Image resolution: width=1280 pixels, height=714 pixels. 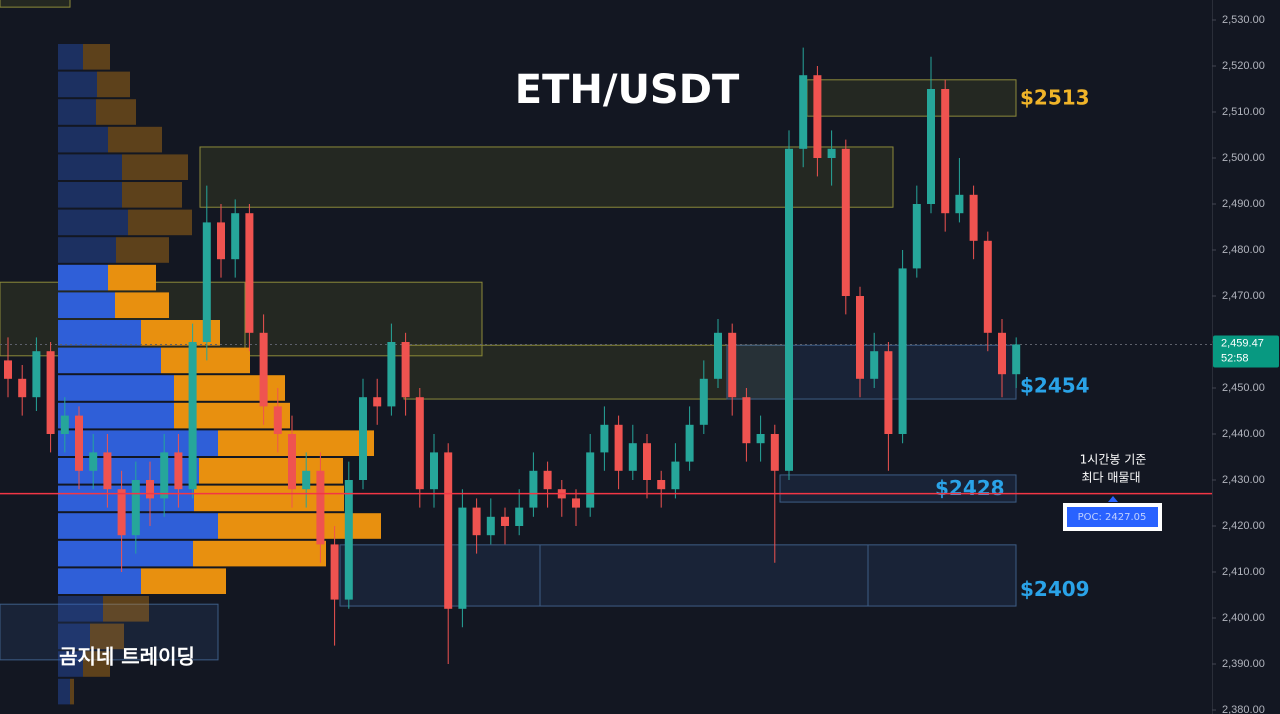 I want to click on watermark: 곰지네 트레이딩, so click(x=127, y=657).